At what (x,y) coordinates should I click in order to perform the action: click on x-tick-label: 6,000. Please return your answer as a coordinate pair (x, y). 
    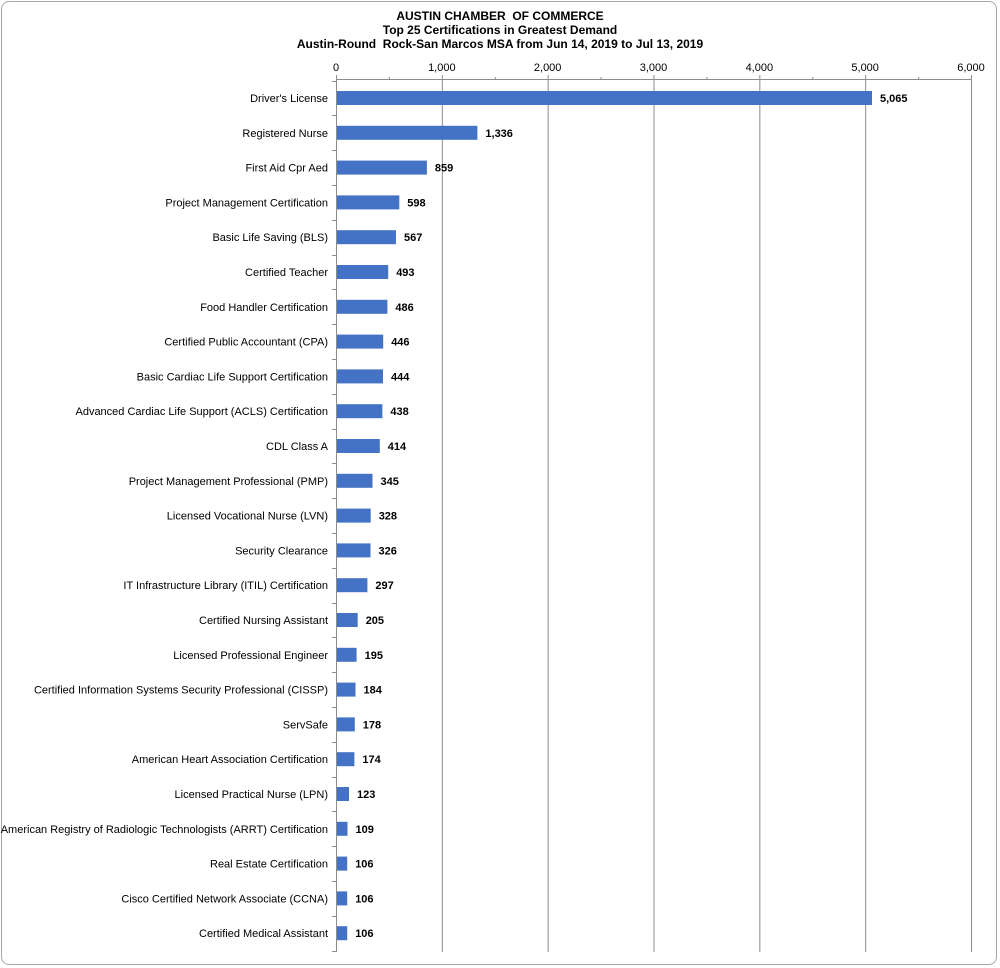
    Looking at the image, I should click on (971, 68).